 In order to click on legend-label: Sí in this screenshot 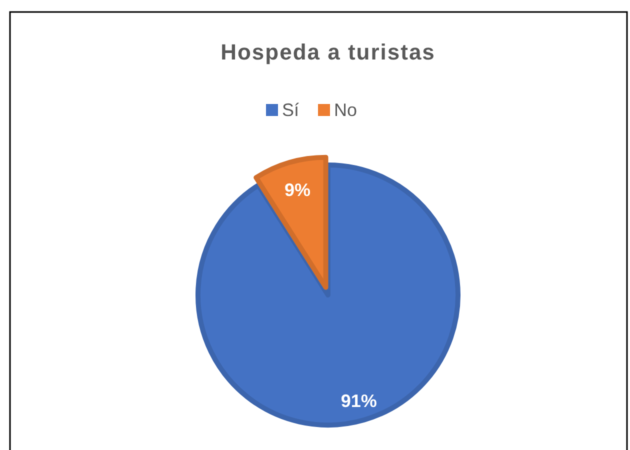, I will do `click(291, 110)`.